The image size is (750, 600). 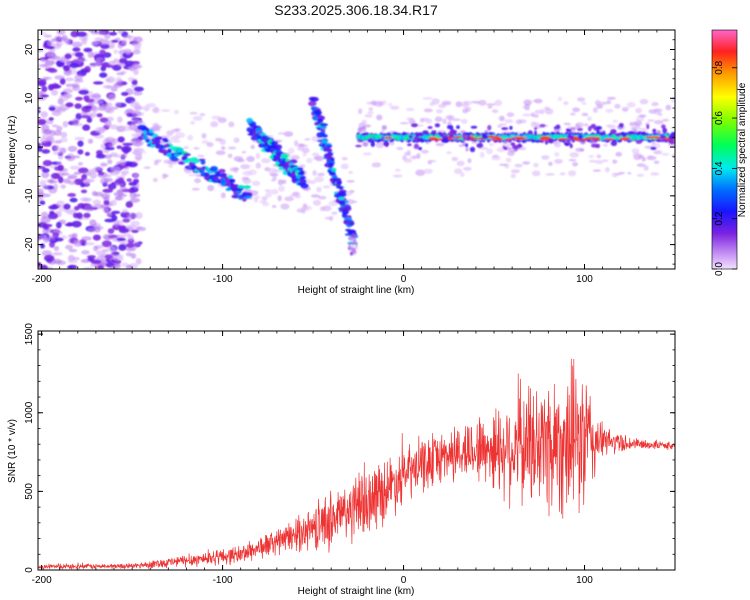 What do you see at coordinates (724, 149) in the screenshot?
I see `colorbar-gradient` at bounding box center [724, 149].